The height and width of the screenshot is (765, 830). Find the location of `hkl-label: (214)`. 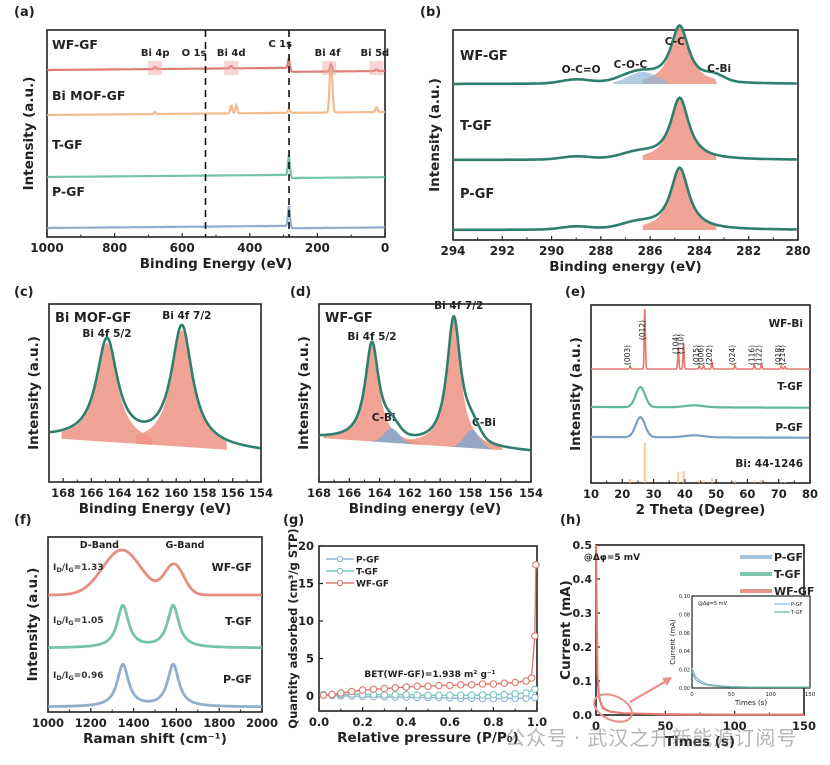

hkl-label: (214) is located at coordinates (782, 355).